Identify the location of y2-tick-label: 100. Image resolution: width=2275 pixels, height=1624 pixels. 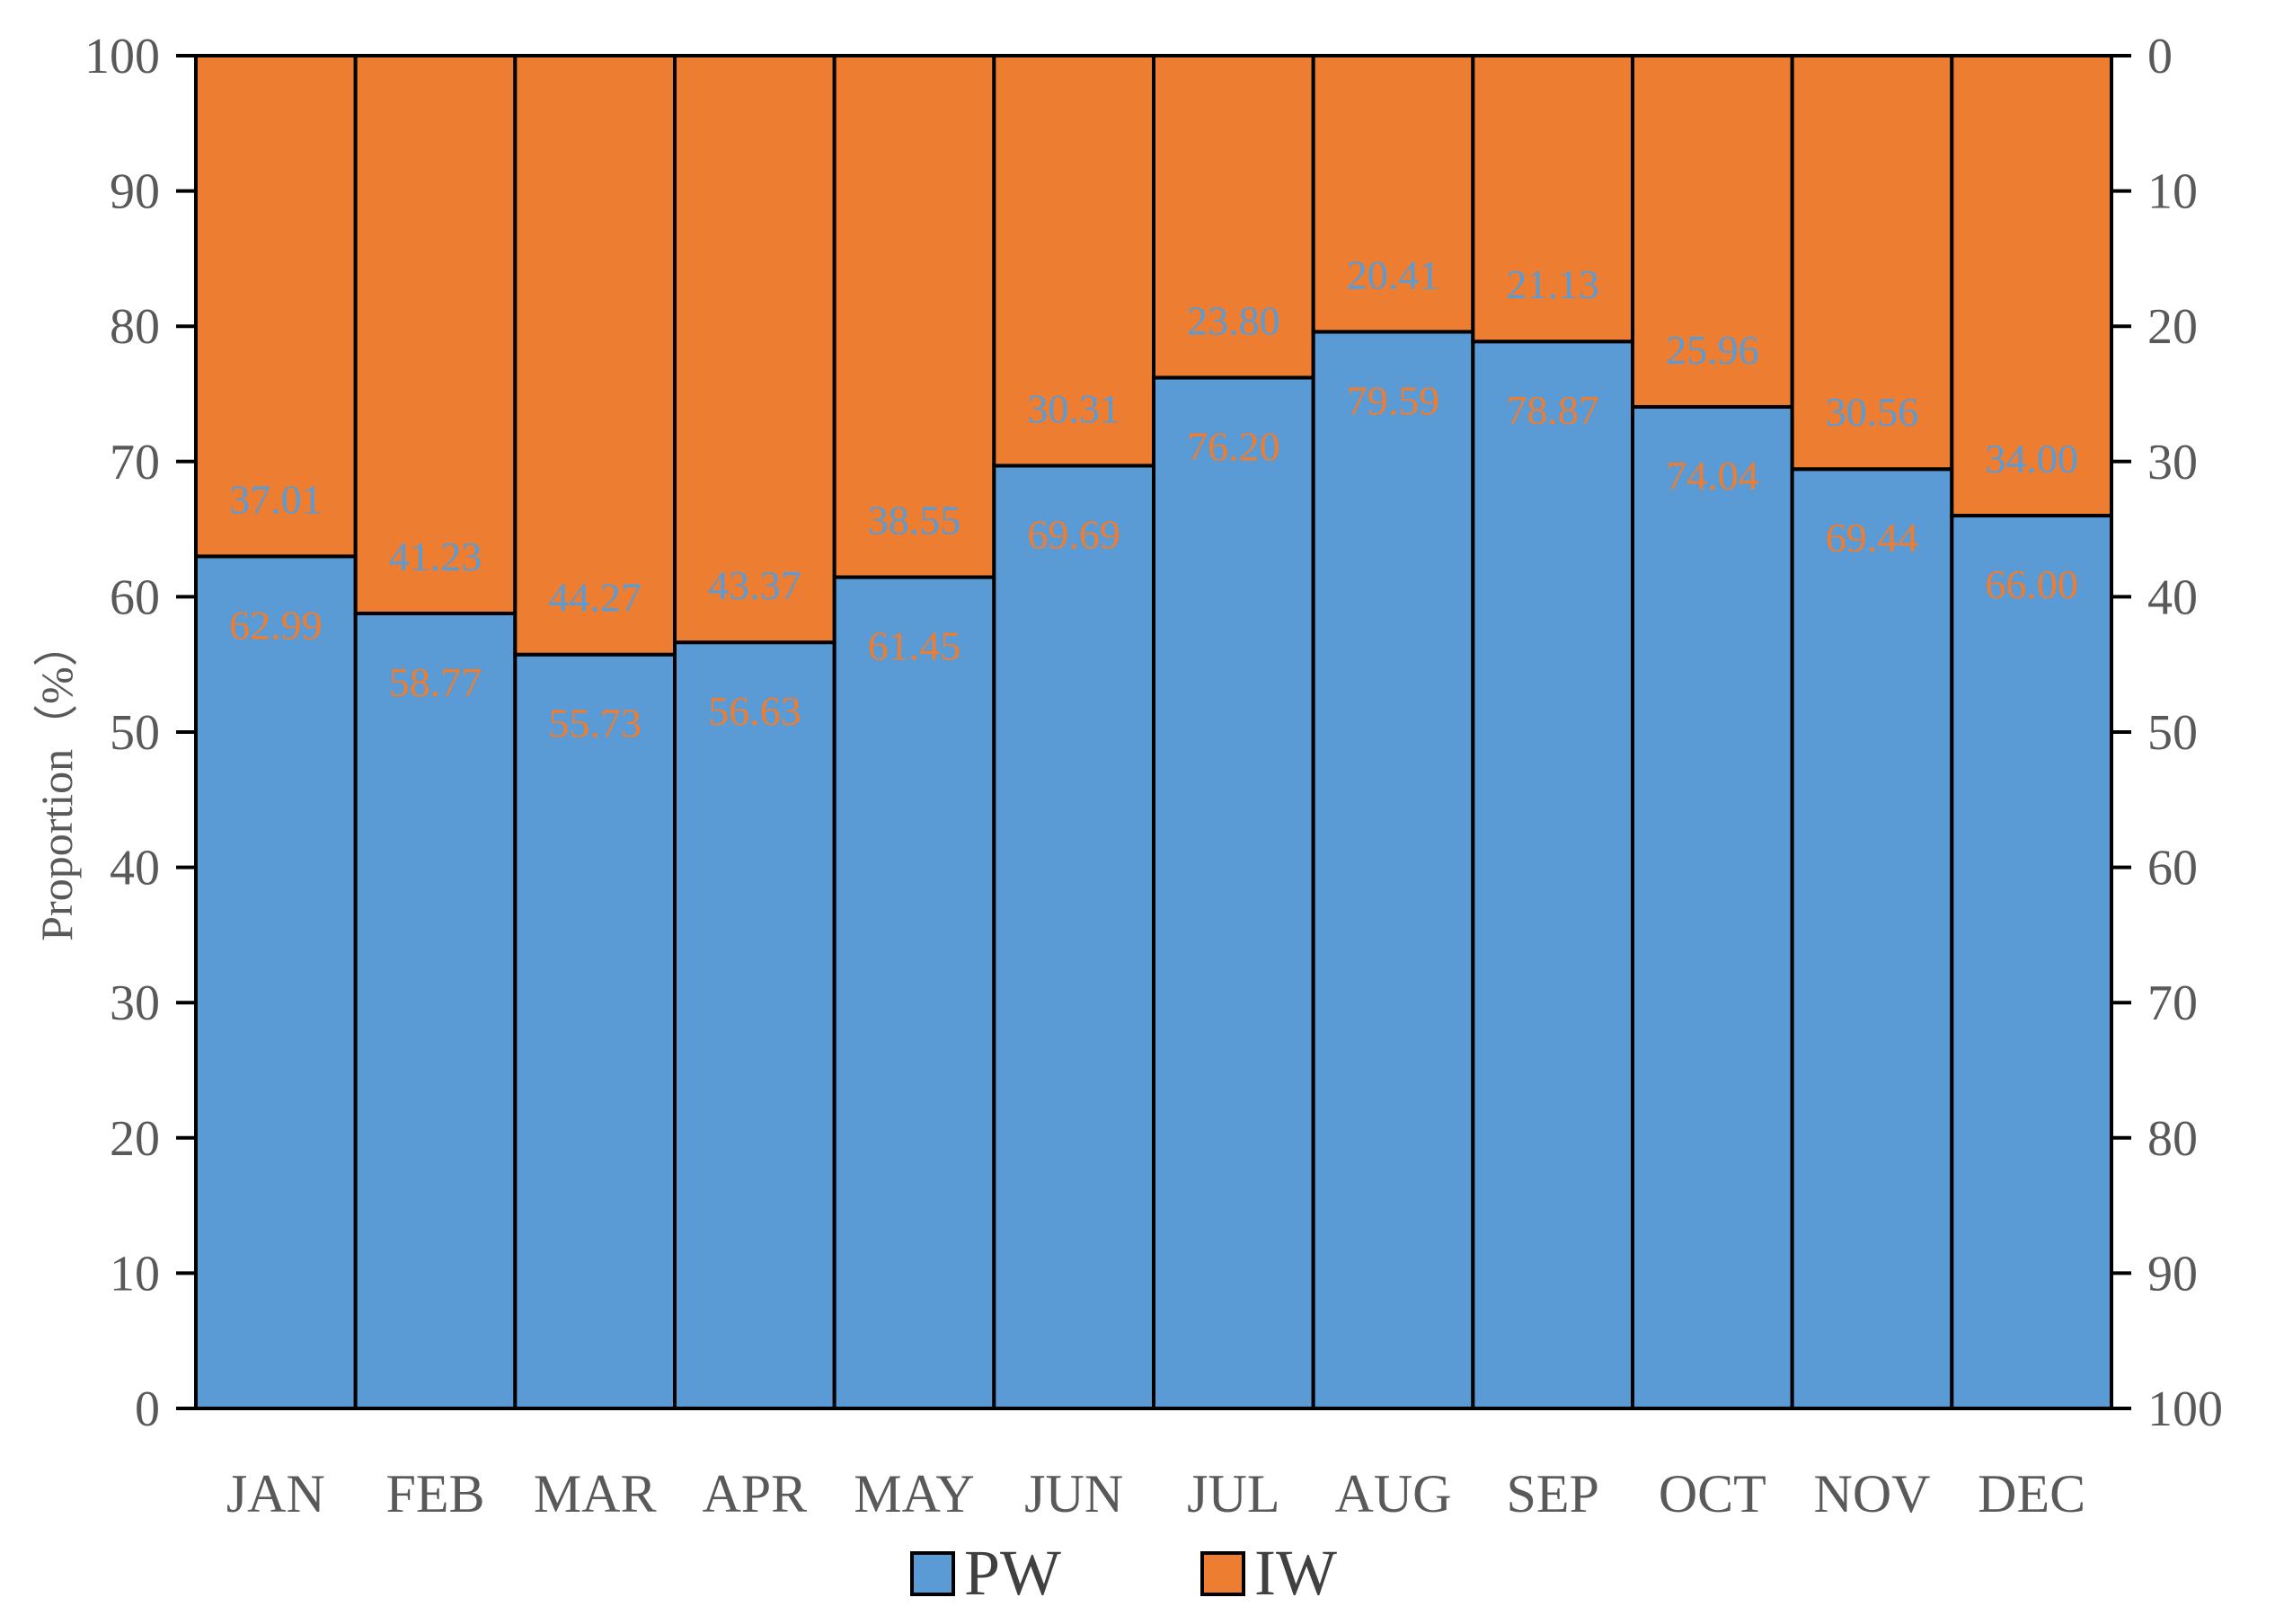
(2185, 1409).